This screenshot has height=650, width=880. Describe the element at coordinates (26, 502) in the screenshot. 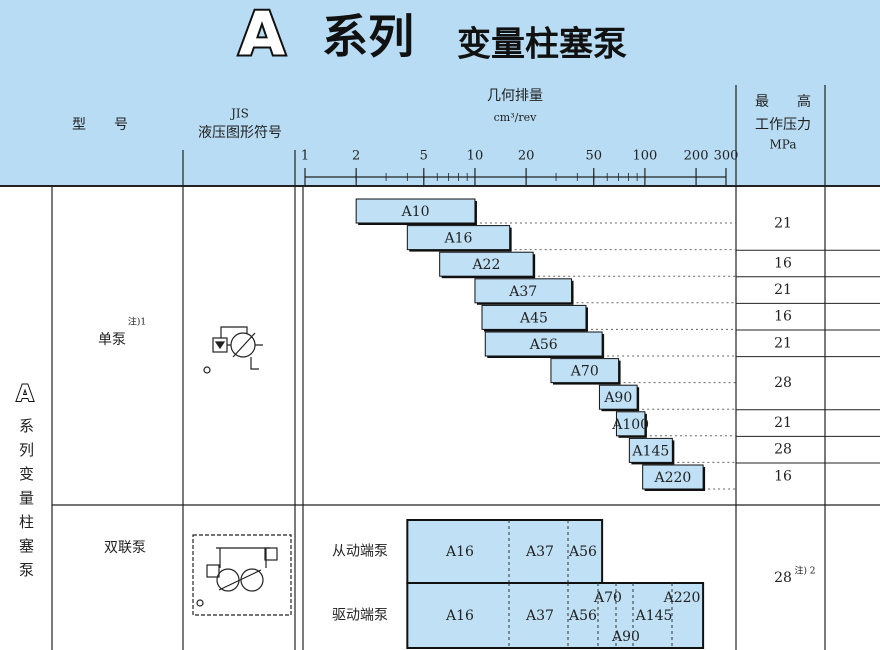

I see `side-label: 系列变量柱塞泵` at that location.